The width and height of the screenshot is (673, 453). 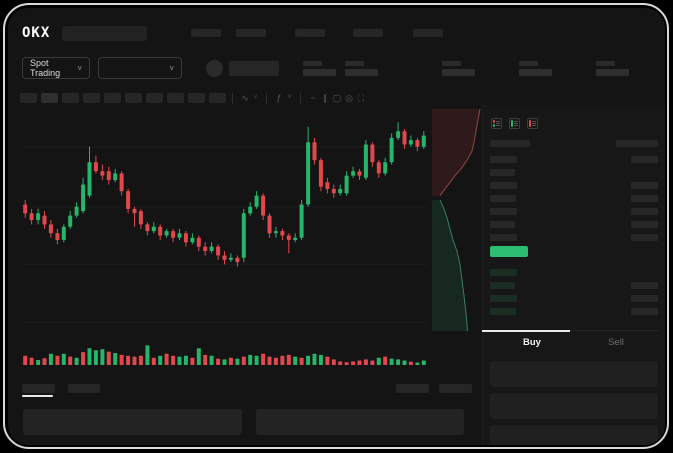 What do you see at coordinates (123, 98) in the screenshot?
I see `timeframe-skeleton-buttons` at bounding box center [123, 98].